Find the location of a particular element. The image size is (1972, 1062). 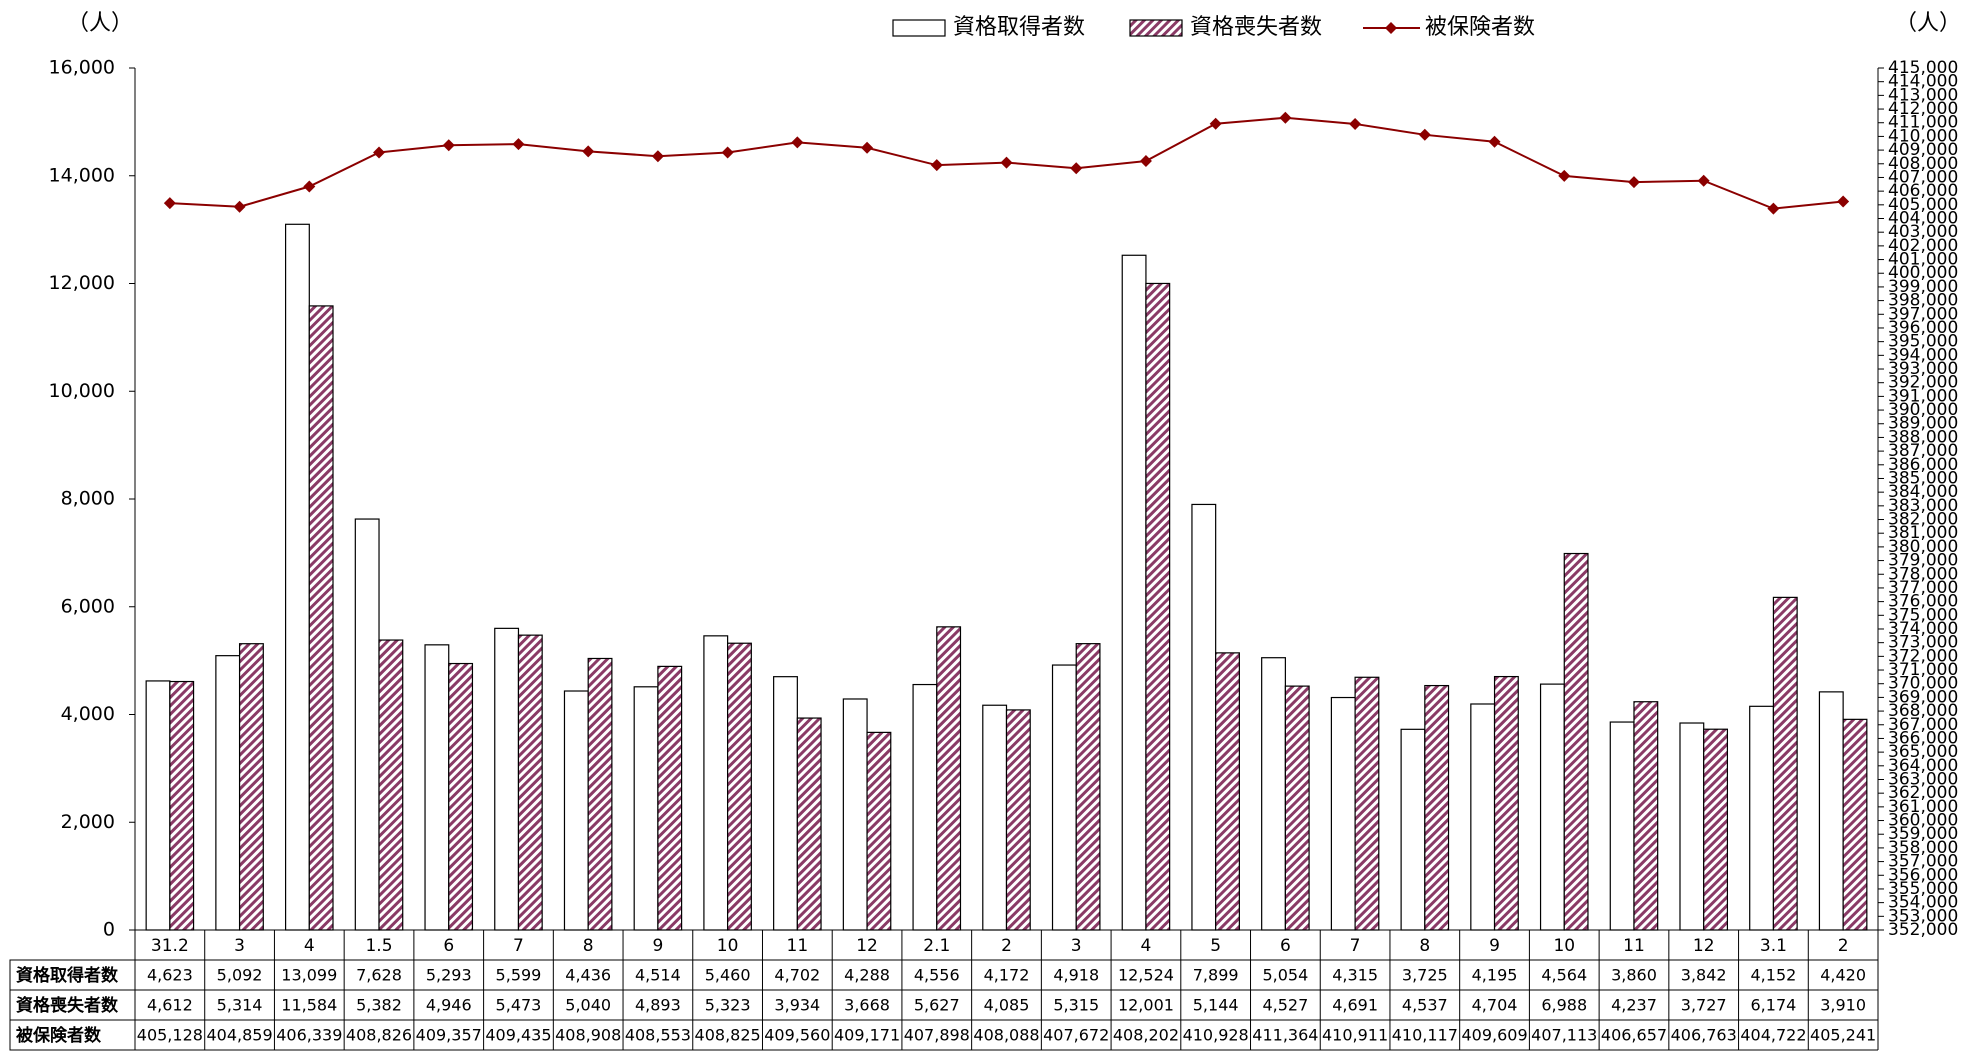

left-axis-tick-label: 14,000 is located at coordinates (82, 175).